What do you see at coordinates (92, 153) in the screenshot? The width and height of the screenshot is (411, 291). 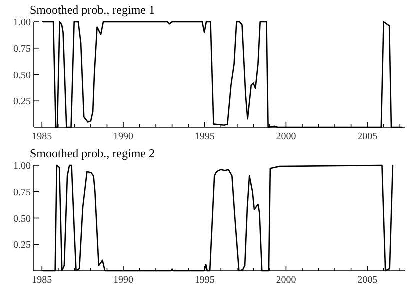 I see `chart-title: Smoothed prob., regime 2` at bounding box center [92, 153].